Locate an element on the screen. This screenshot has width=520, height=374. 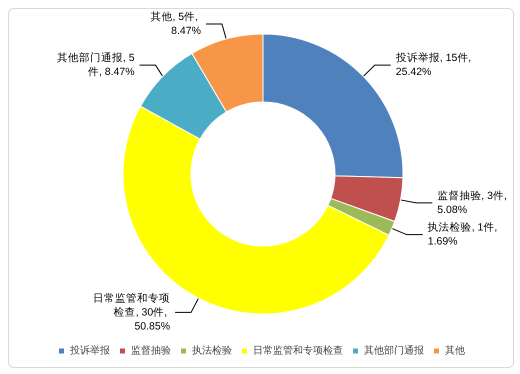
legend-label: 其他部门通报 is located at coordinates (394, 350).